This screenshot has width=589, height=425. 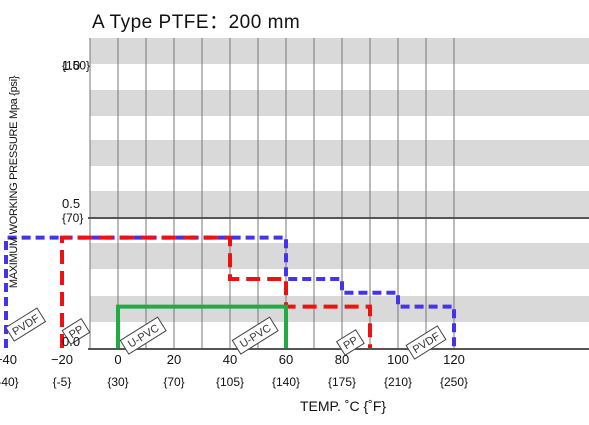 What do you see at coordinates (342, 382) in the screenshot?
I see `x-tick-label-fahrenheit: {175}` at bounding box center [342, 382].